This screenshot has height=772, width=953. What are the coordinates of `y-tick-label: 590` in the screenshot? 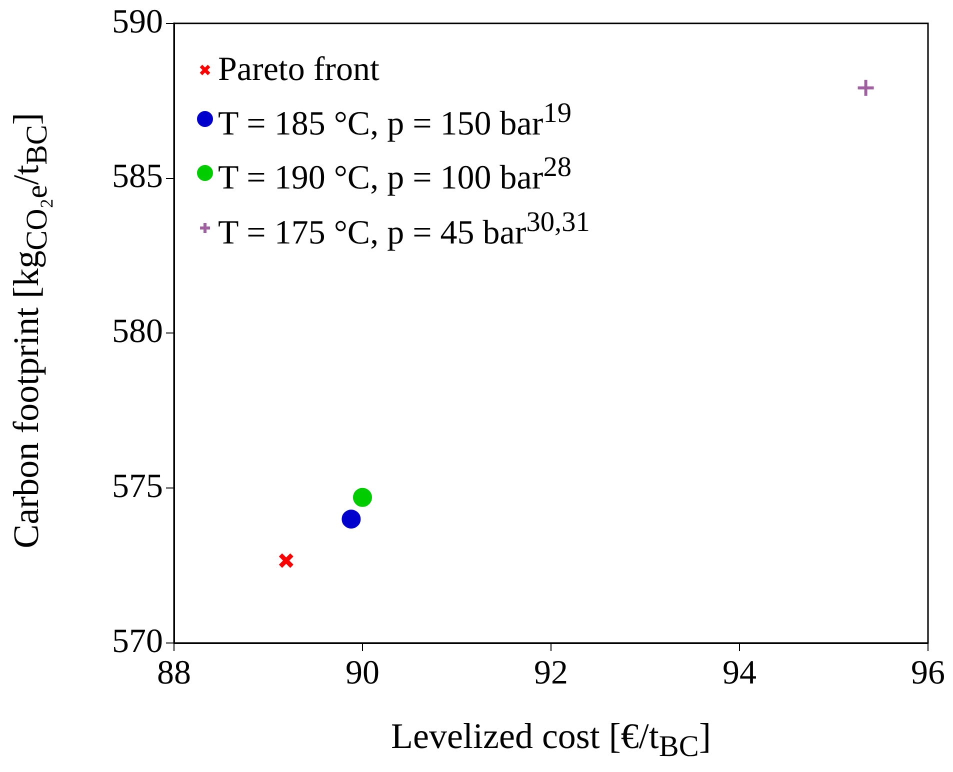 It's located at (137, 21).